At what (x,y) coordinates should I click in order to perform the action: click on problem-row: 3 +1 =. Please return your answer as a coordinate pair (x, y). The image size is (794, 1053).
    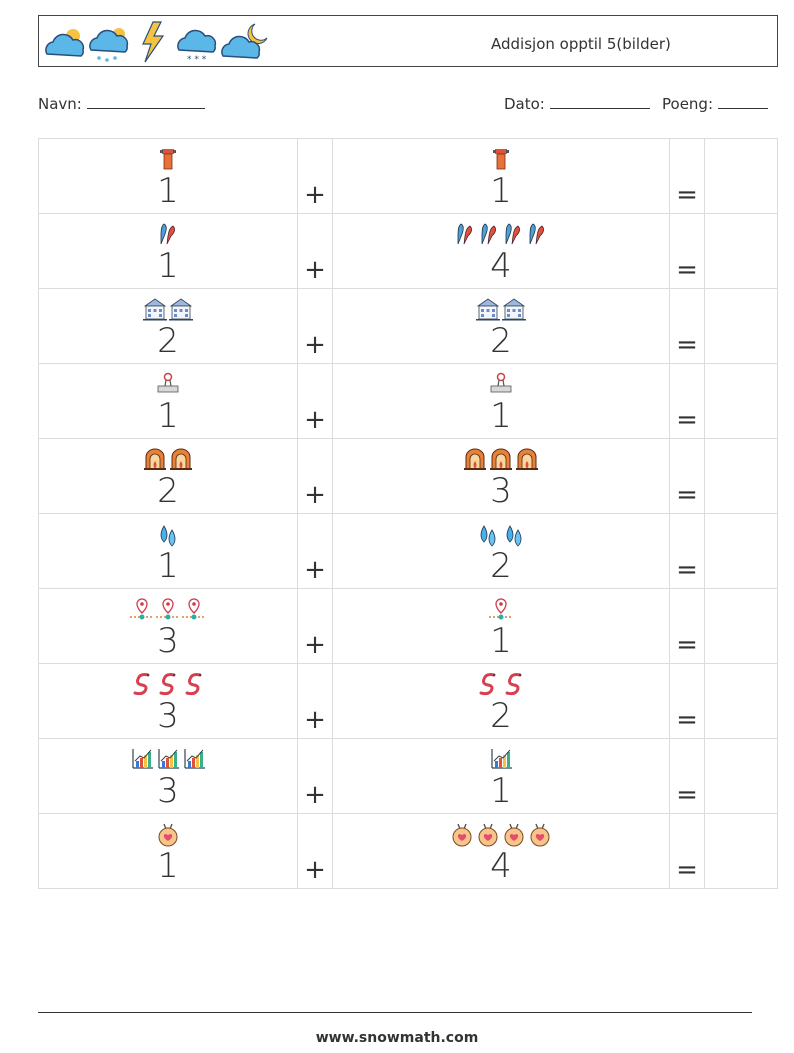
    Looking at the image, I should click on (408, 776).